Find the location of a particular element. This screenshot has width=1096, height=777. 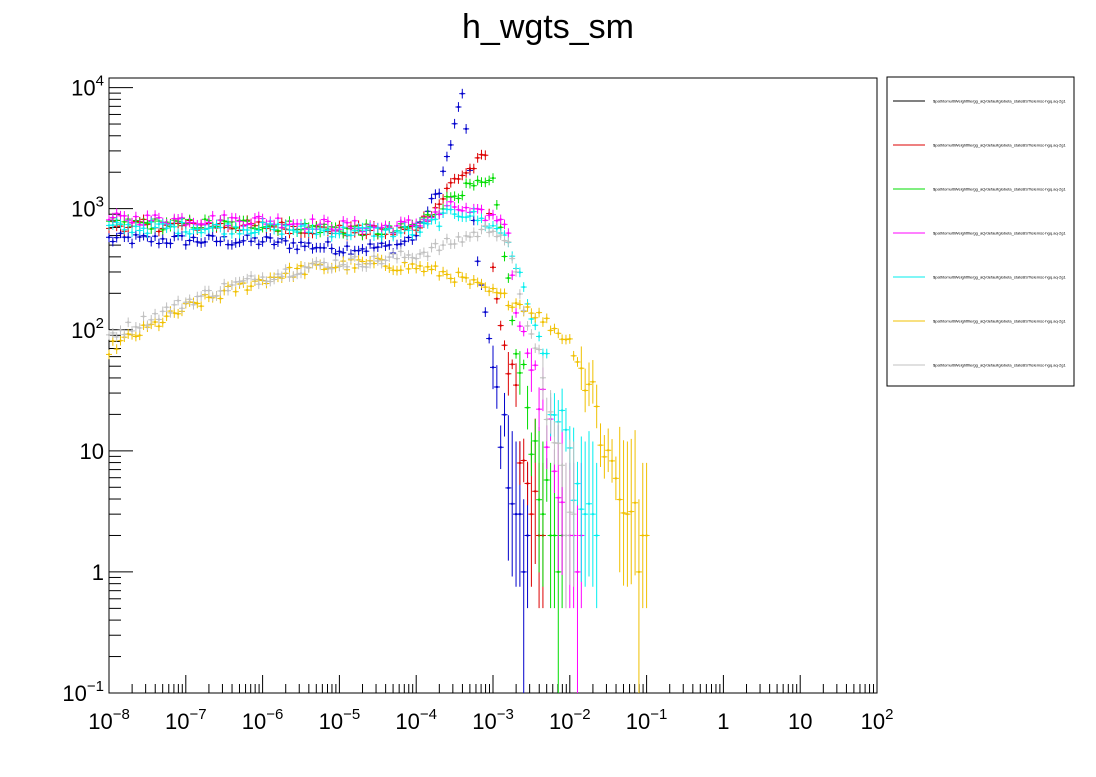

x-tick-label: 10⁻² is located at coordinates (570, 720).